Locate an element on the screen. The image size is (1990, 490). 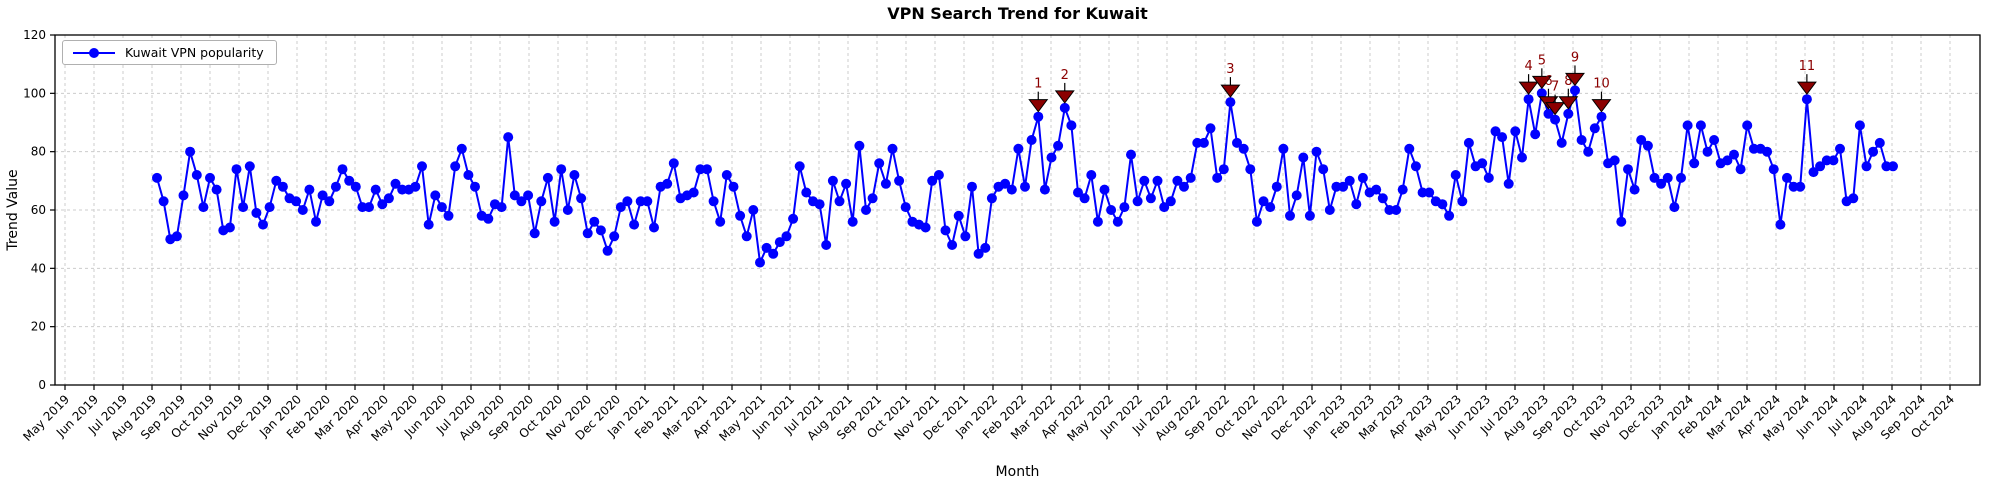
annotation-label: 2 is located at coordinates (1065, 75).